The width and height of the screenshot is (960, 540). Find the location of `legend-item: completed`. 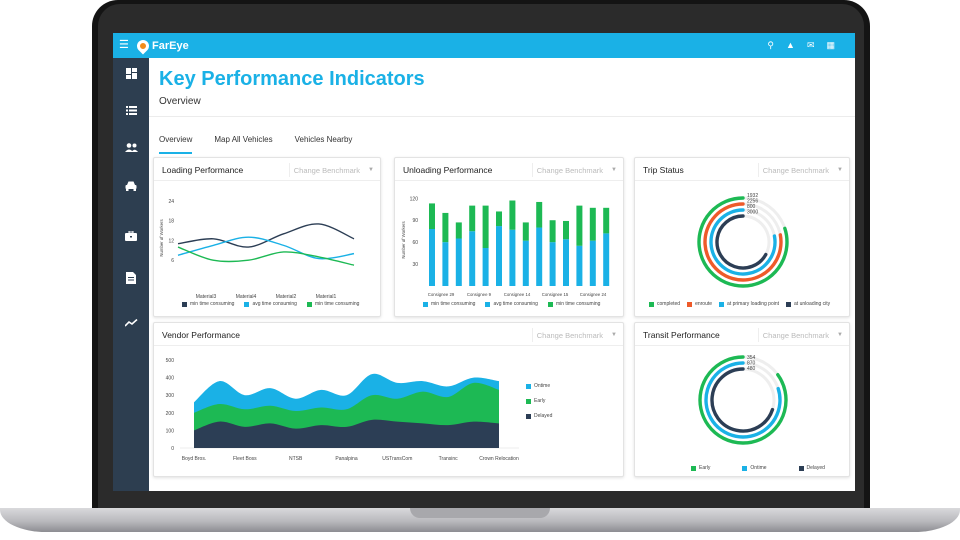

legend-item: completed is located at coordinates (664, 304).